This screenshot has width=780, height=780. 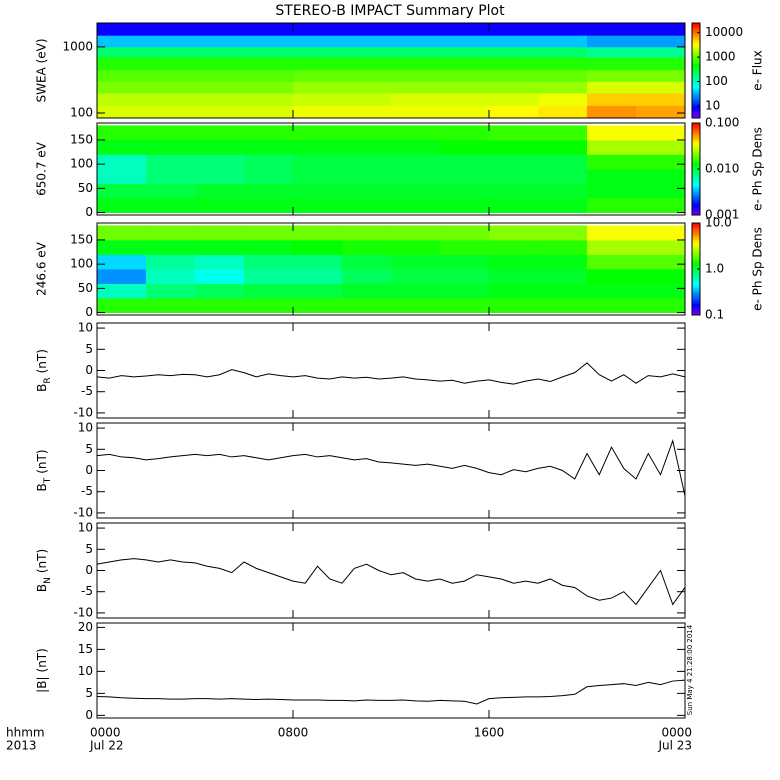 I want to click on year-label: 2013, so click(x=21, y=746).